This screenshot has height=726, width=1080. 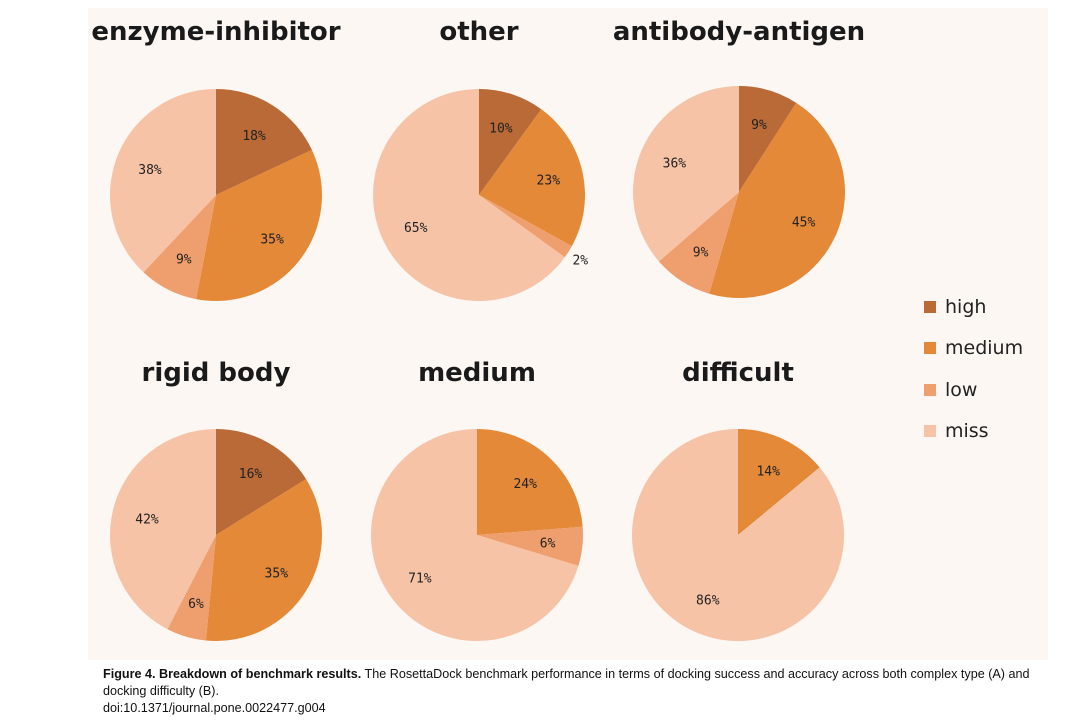 I want to click on pie-title: medium, so click(x=477, y=373).